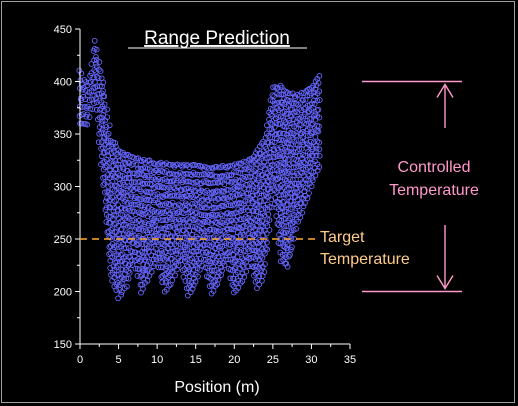 The height and width of the screenshot is (406, 518). I want to click on x-tick-label: 35, so click(350, 360).